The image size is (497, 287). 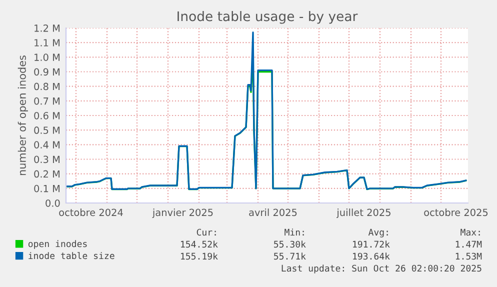 I want to click on y-axis-title: number of open inodes, so click(x=23, y=116).